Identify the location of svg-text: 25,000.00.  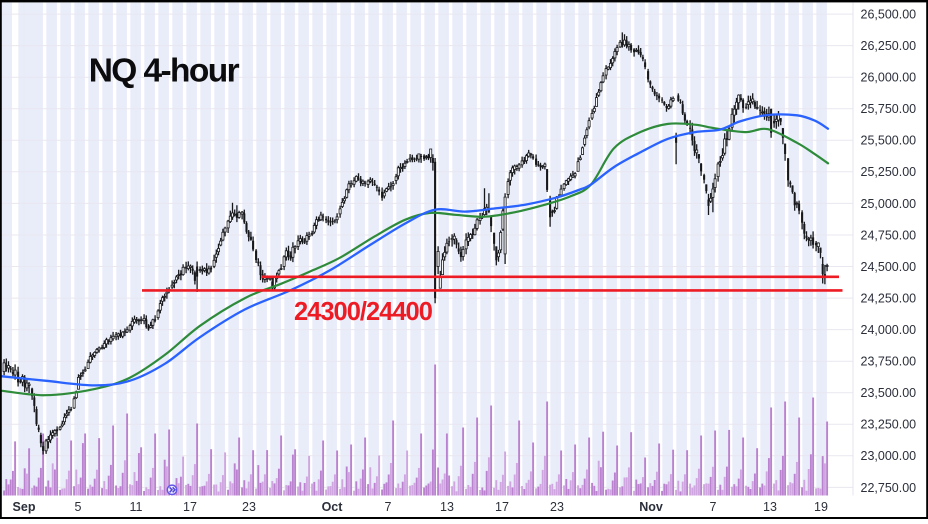
(889, 204).